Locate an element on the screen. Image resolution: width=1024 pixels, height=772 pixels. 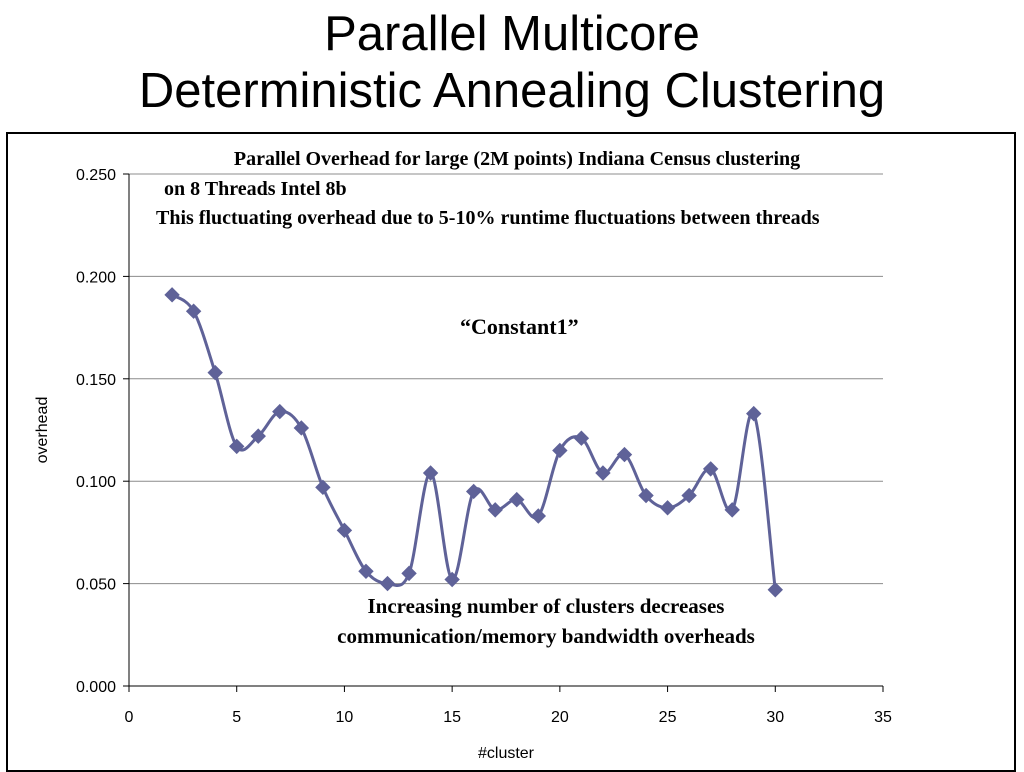
y-tick-label: 0.100 is located at coordinates (96, 482).